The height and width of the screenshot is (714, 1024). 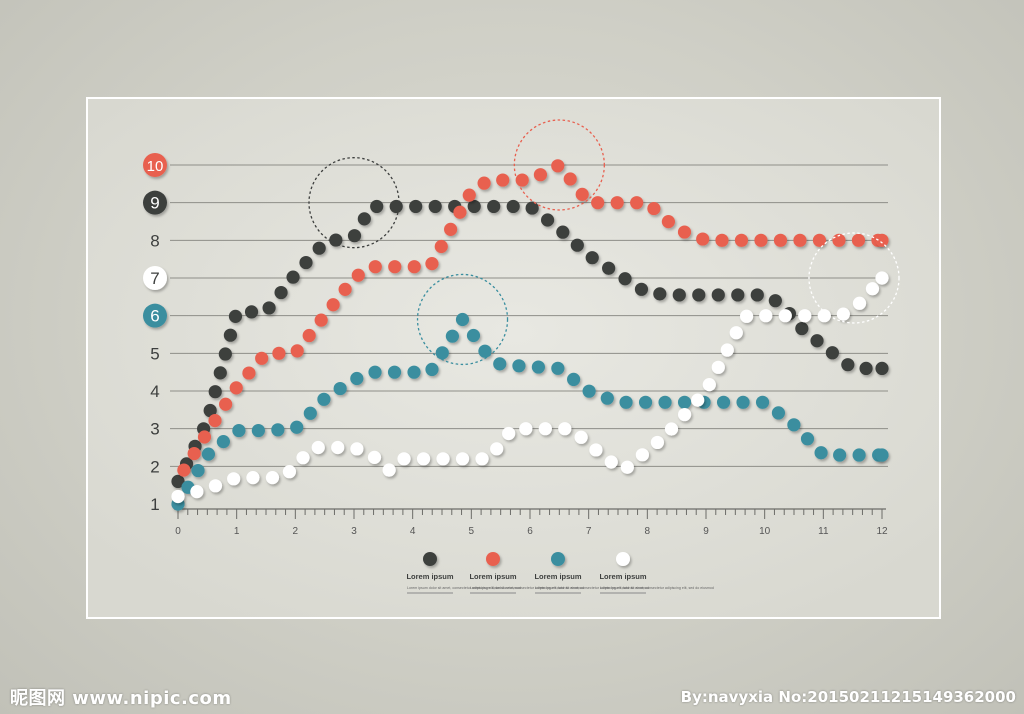 What do you see at coordinates (155, 166) in the screenshot?
I see `y-tick-label-10: 10` at bounding box center [155, 166].